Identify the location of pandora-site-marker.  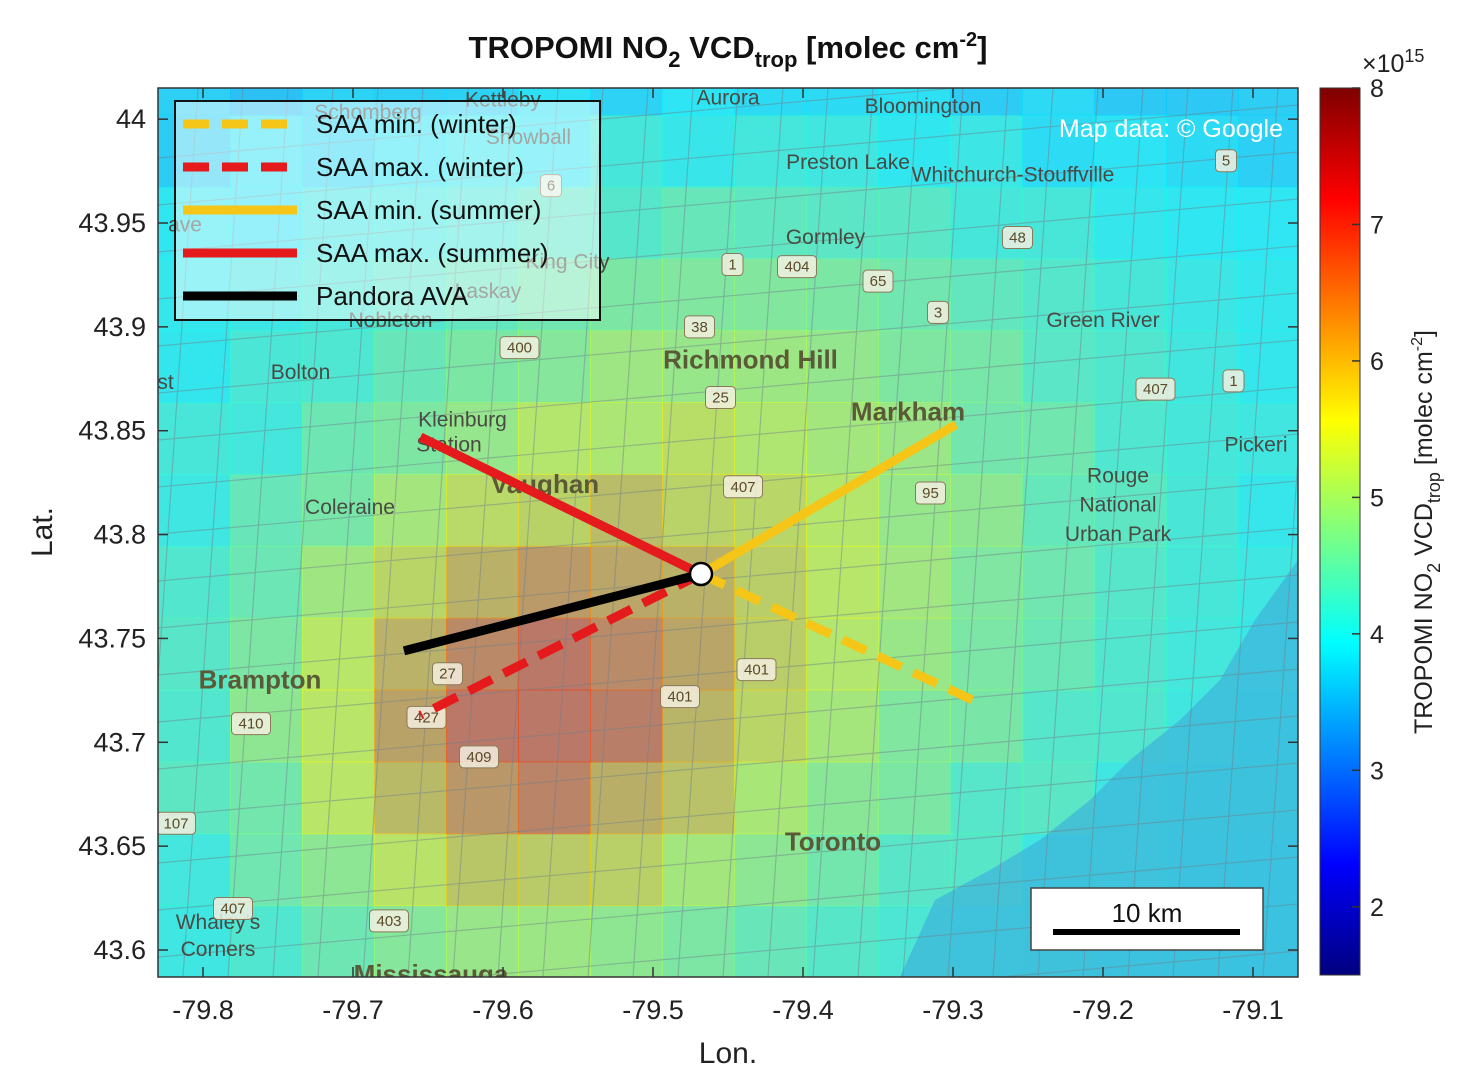
(701, 574).